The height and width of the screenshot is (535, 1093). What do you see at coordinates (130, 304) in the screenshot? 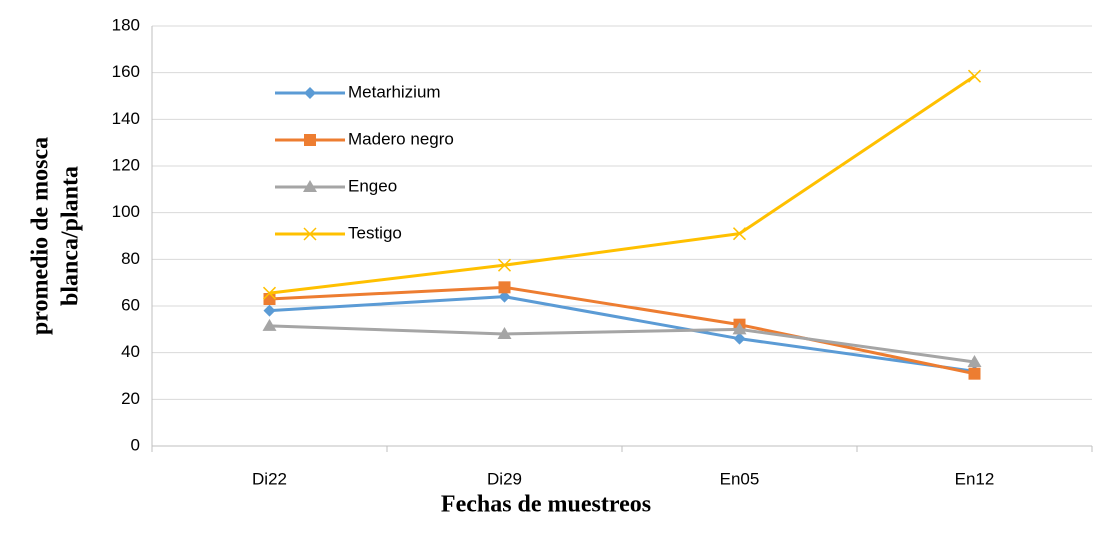
I see `y-tick-label: 60` at bounding box center [130, 304].